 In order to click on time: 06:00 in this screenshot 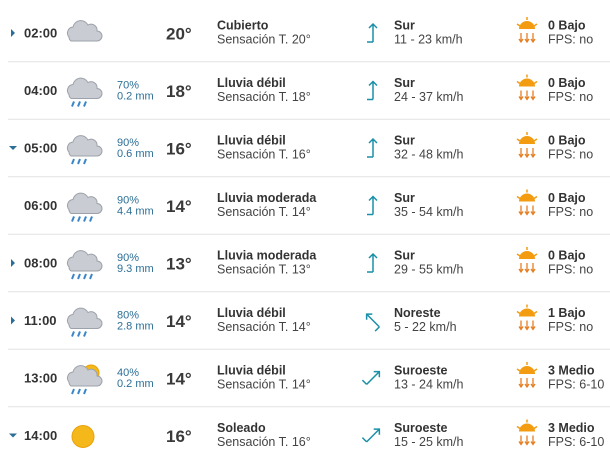, I will do `click(40, 205)`.